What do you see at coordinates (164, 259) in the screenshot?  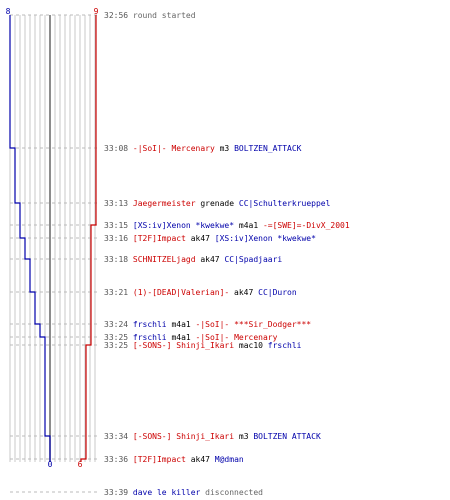 I see `event-text: SCHNITZELjagd` at bounding box center [164, 259].